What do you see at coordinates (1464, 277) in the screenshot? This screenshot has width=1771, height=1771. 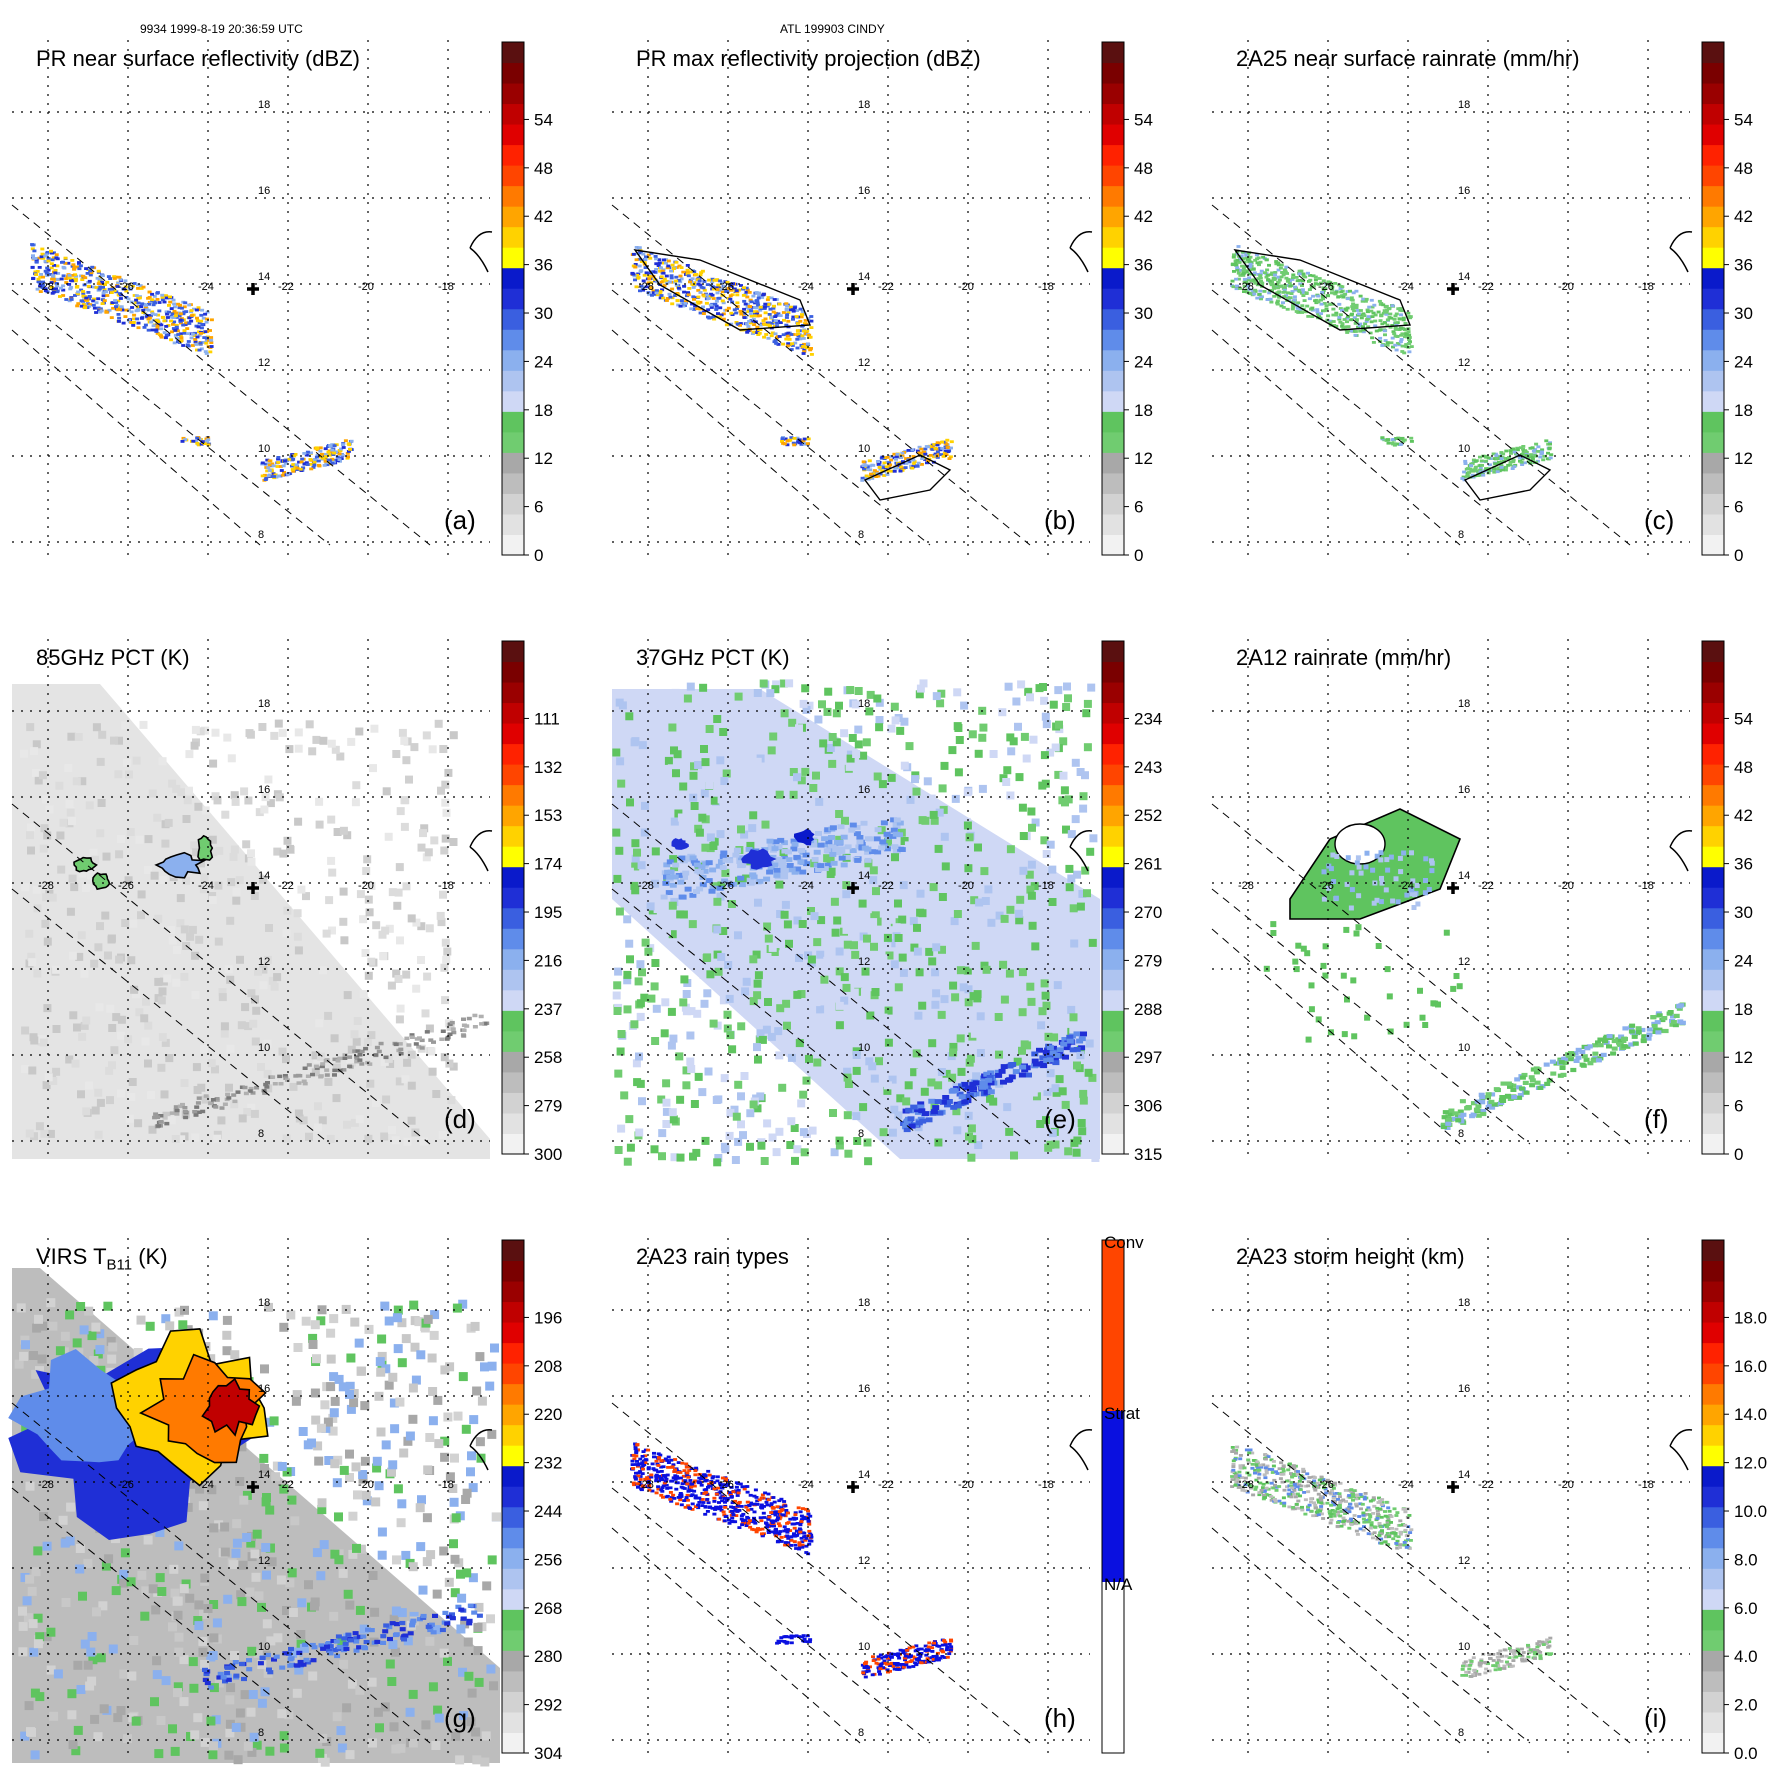 I see `lat-label: 14` at bounding box center [1464, 277].